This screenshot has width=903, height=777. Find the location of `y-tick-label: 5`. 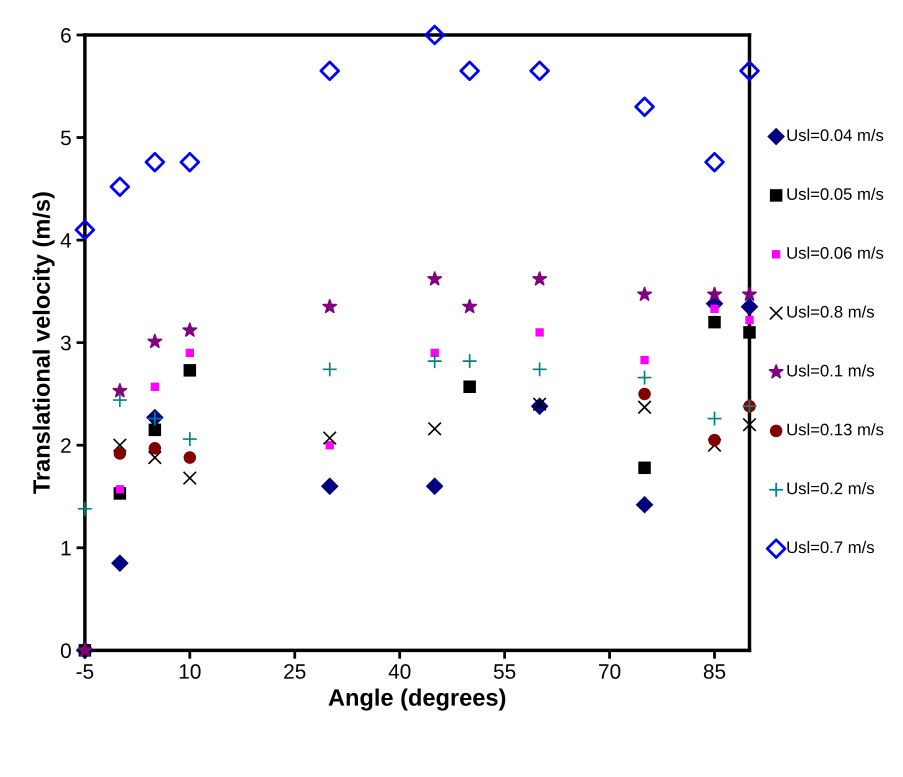

y-tick-label: 5 is located at coordinates (65, 138).